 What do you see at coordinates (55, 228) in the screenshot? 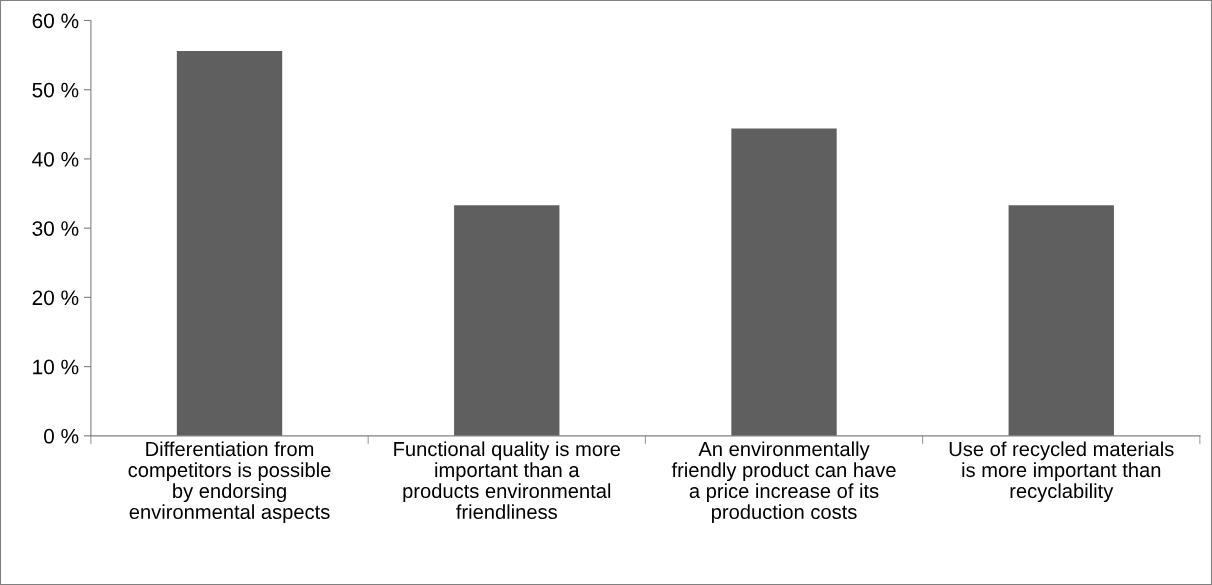
I see `y-tick-label: 30 %` at bounding box center [55, 228].